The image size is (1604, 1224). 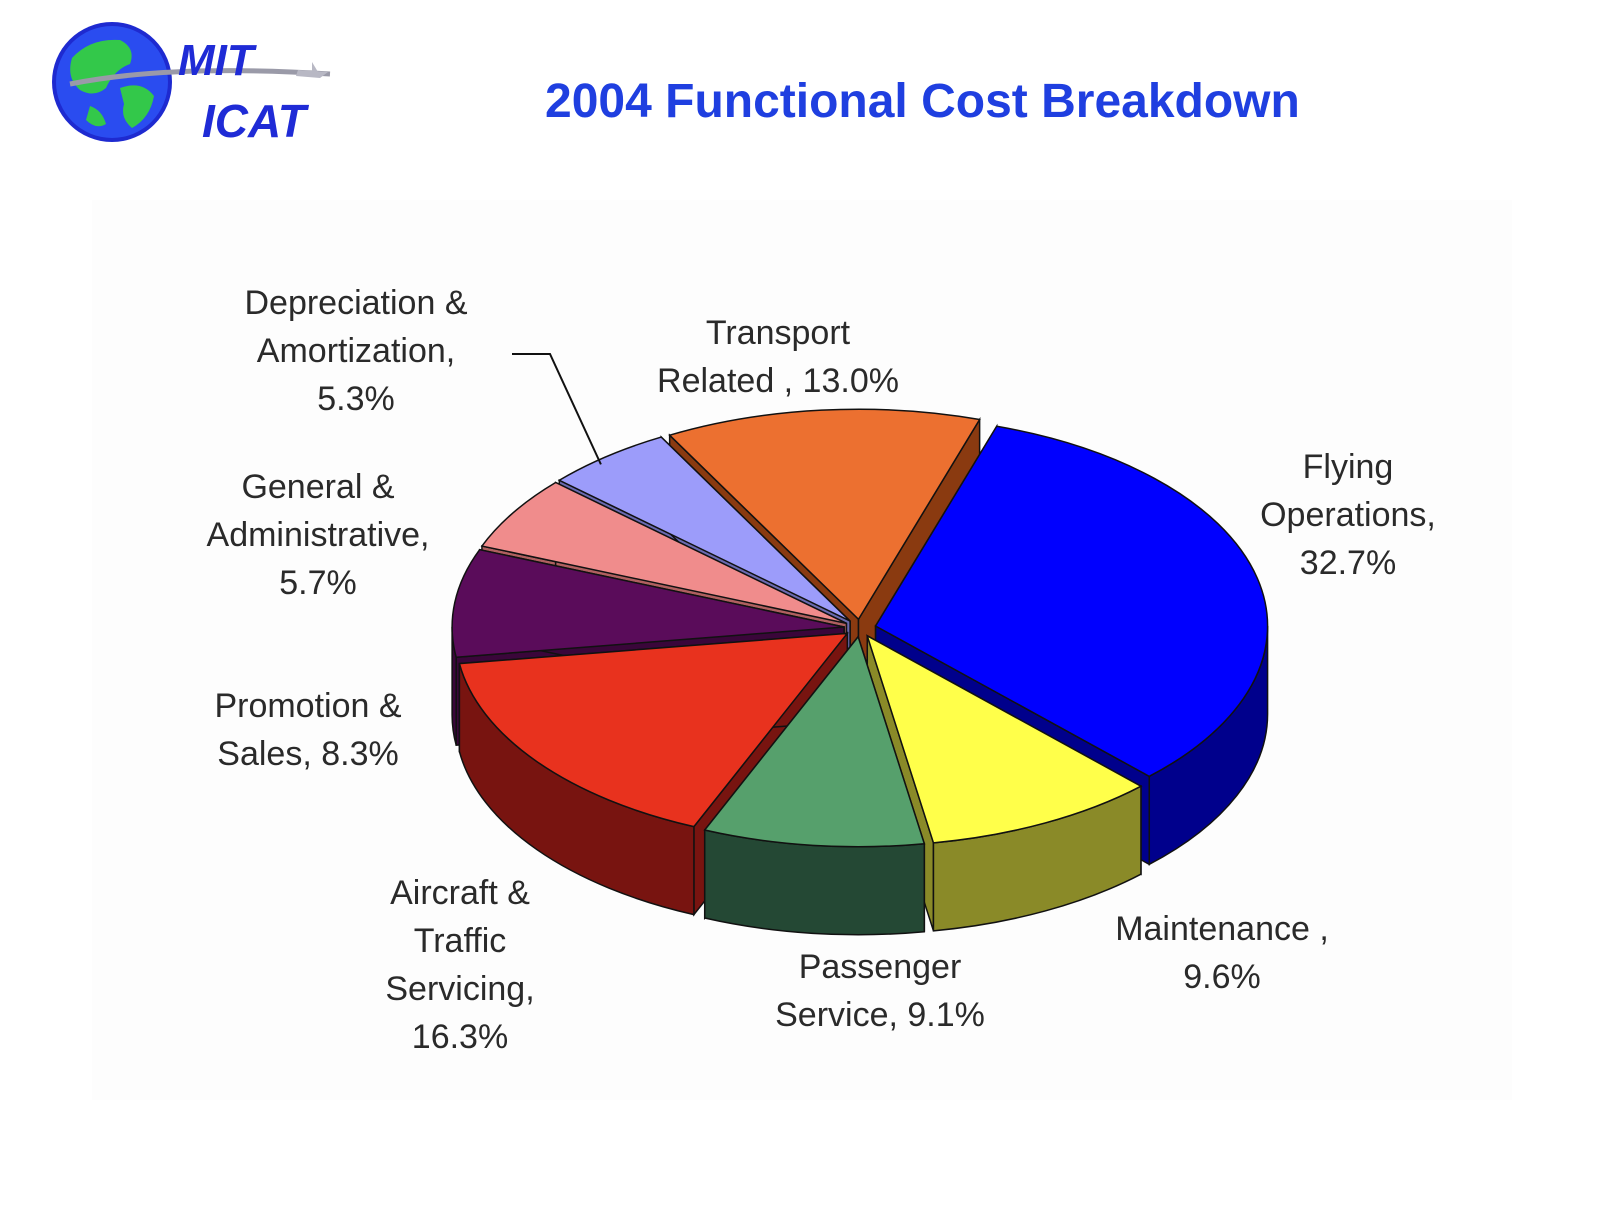 I want to click on slice-transport-related, so click(x=824, y=514).